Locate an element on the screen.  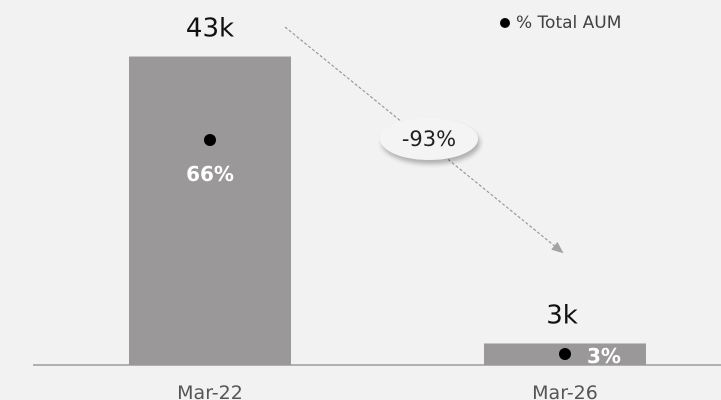
change-badge: -93% is located at coordinates (429, 139).